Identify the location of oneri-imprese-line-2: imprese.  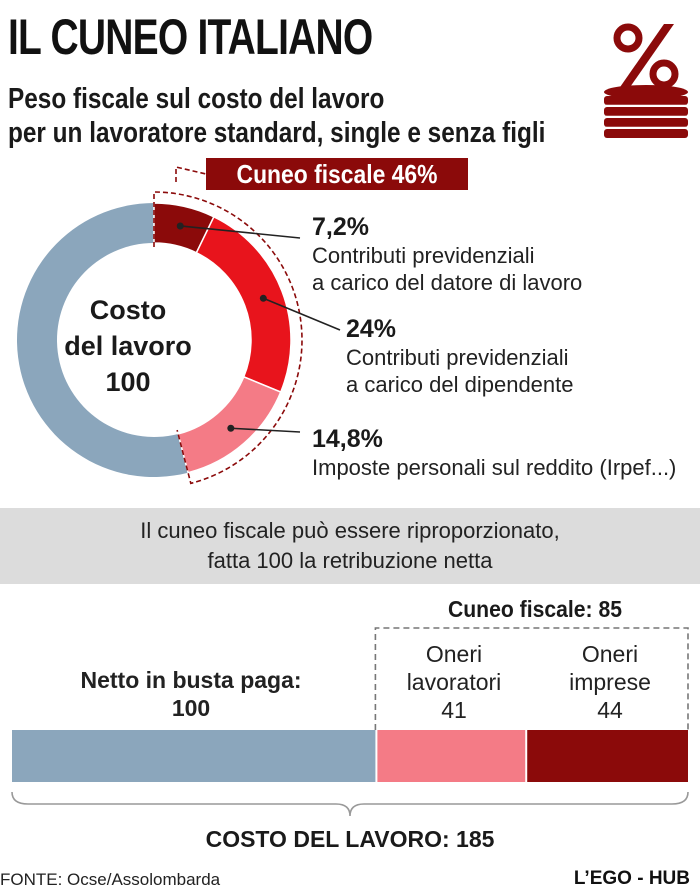
(610, 682).